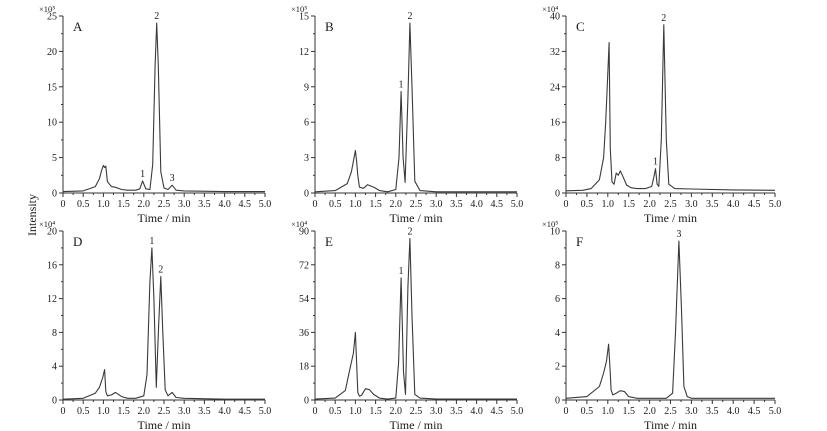 The image size is (827, 431). What do you see at coordinates (172, 178) in the screenshot?
I see `peak-label: 3` at bounding box center [172, 178].